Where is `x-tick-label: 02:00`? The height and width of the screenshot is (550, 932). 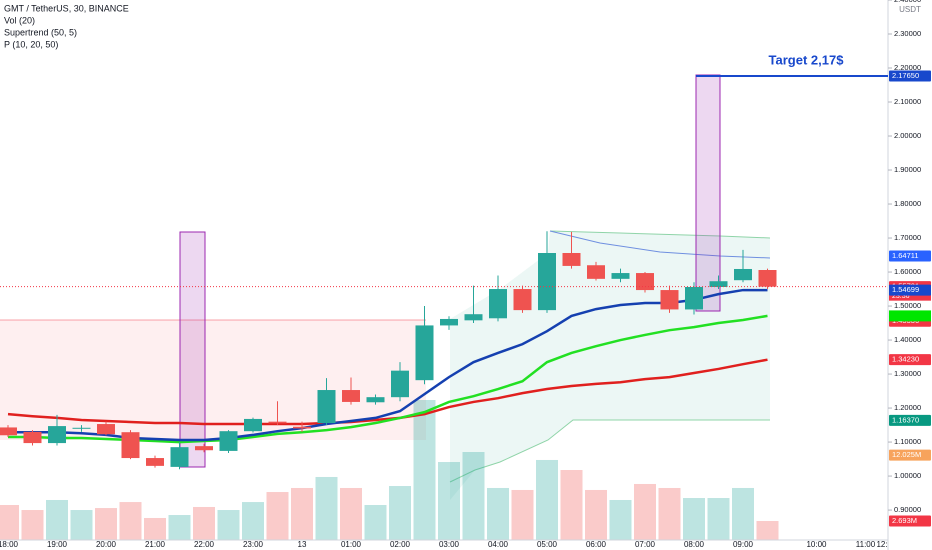
x-tick-label: 02:00 is located at coordinates (400, 544).